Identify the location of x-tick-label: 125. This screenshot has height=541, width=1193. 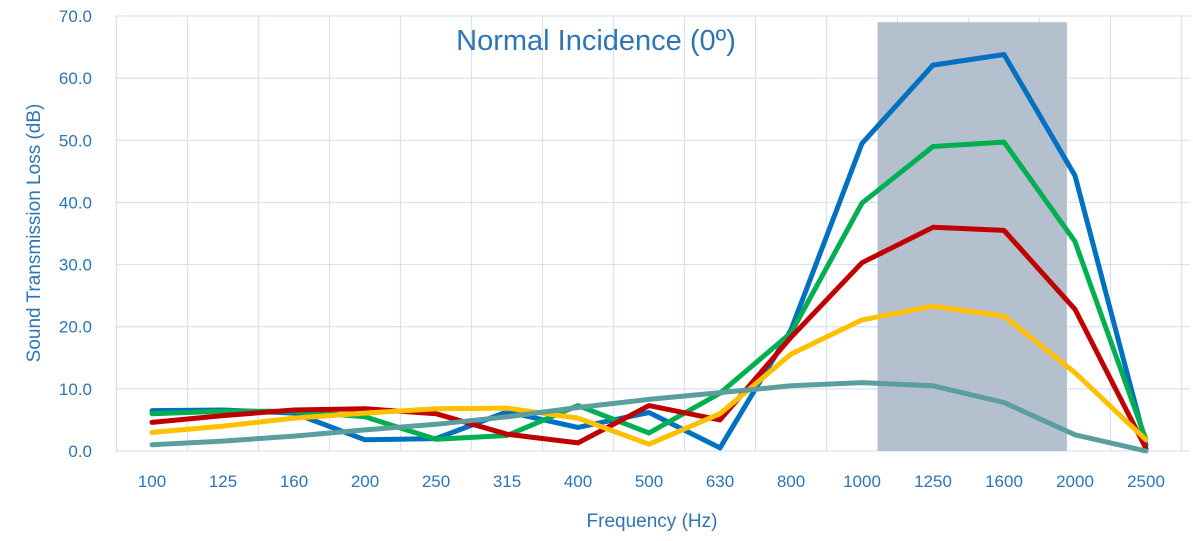
(223, 481).